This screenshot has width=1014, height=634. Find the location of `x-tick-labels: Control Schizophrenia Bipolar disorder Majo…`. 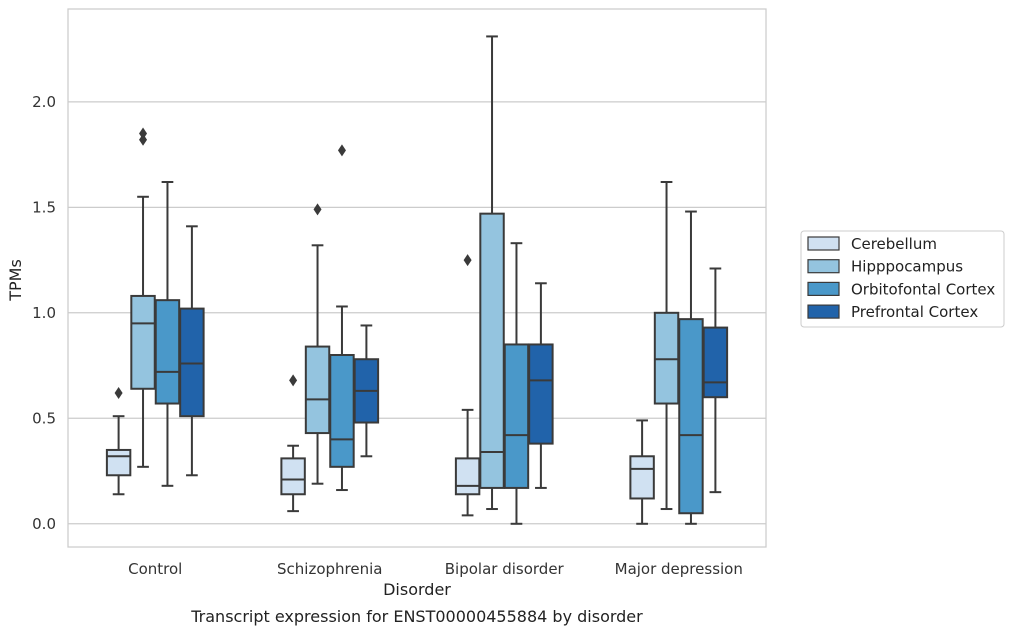

x-tick-labels: Control Schizophrenia Bipolar disorder Majo… is located at coordinates (435, 569).